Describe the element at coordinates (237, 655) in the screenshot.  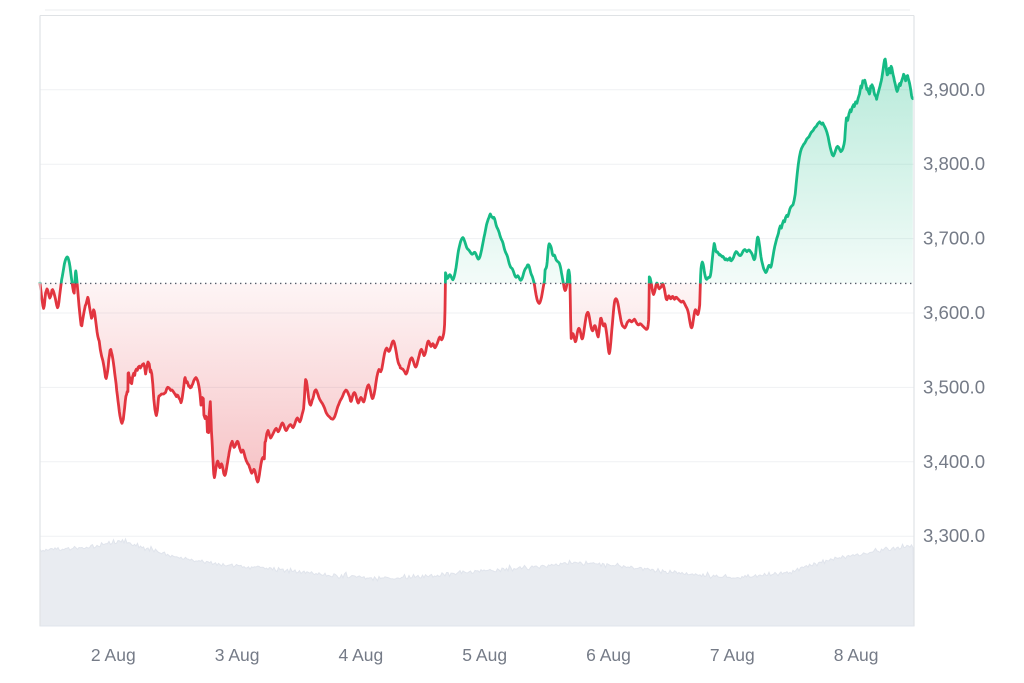
I see `svg-text: 3 Aug` at that location.